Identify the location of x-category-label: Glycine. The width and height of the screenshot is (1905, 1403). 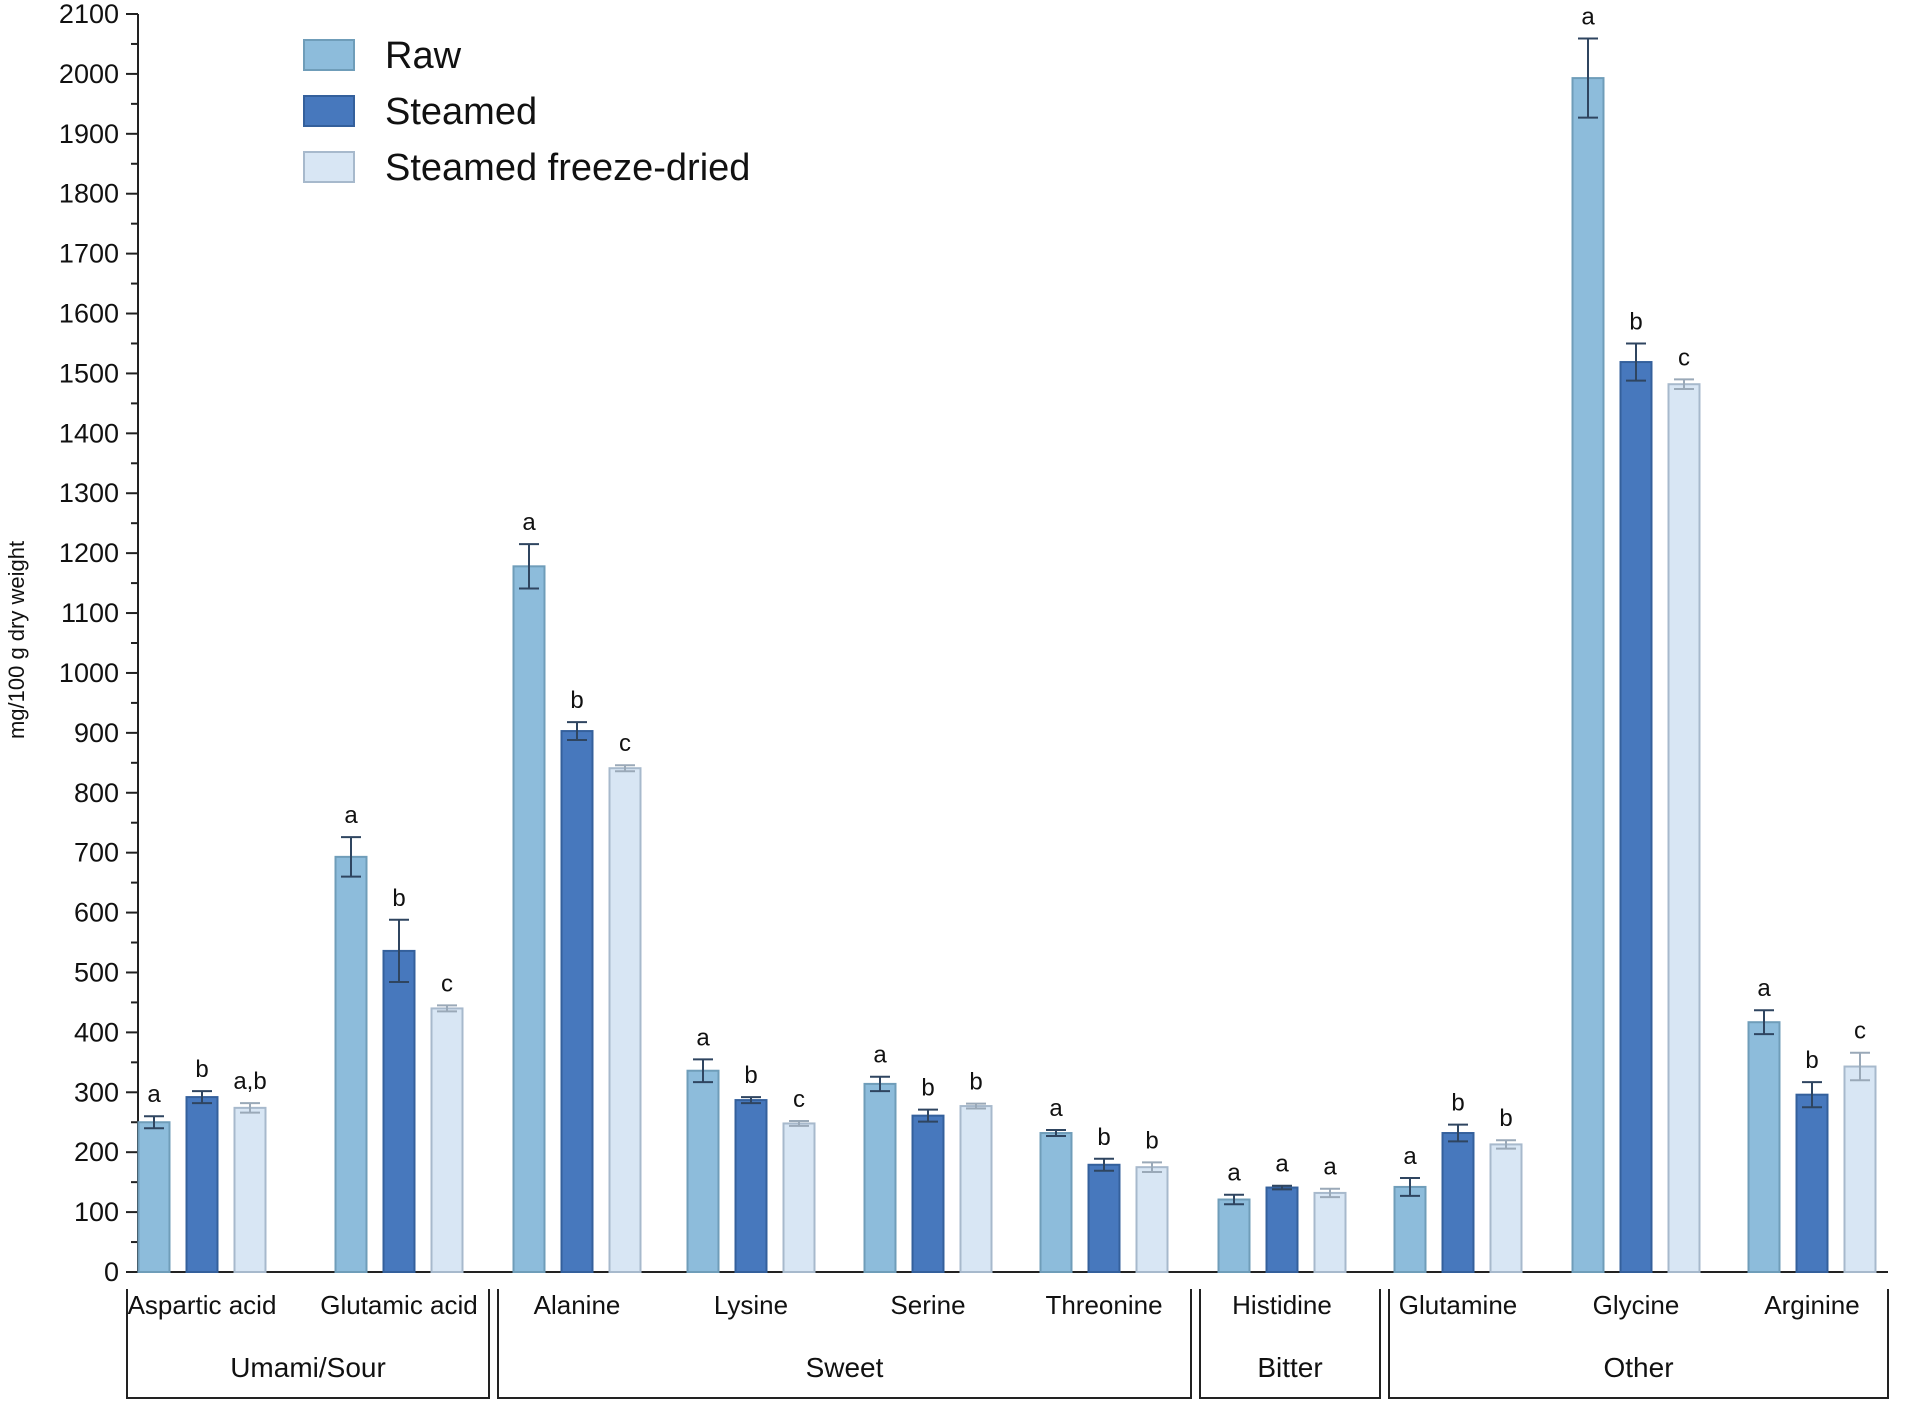
(1636, 1305).